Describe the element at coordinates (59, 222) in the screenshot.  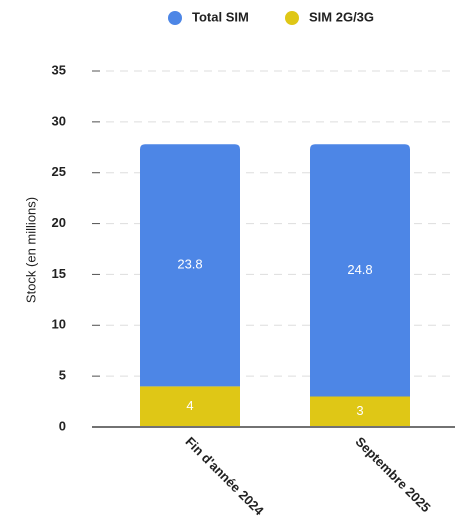
I see `y-tick-label: 20` at that location.